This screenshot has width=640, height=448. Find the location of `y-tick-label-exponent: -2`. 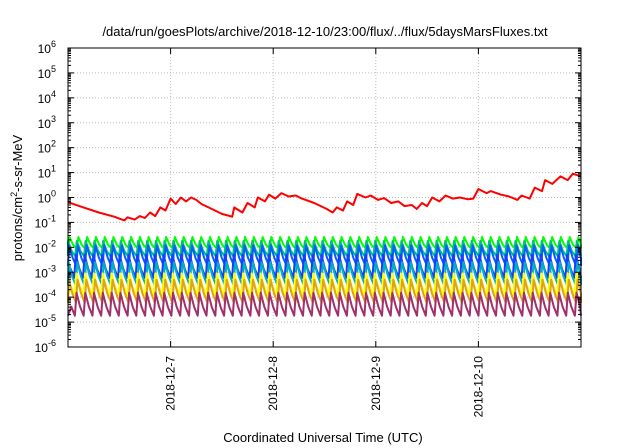

y-tick-label-exponent: -2 is located at coordinates (52, 243).